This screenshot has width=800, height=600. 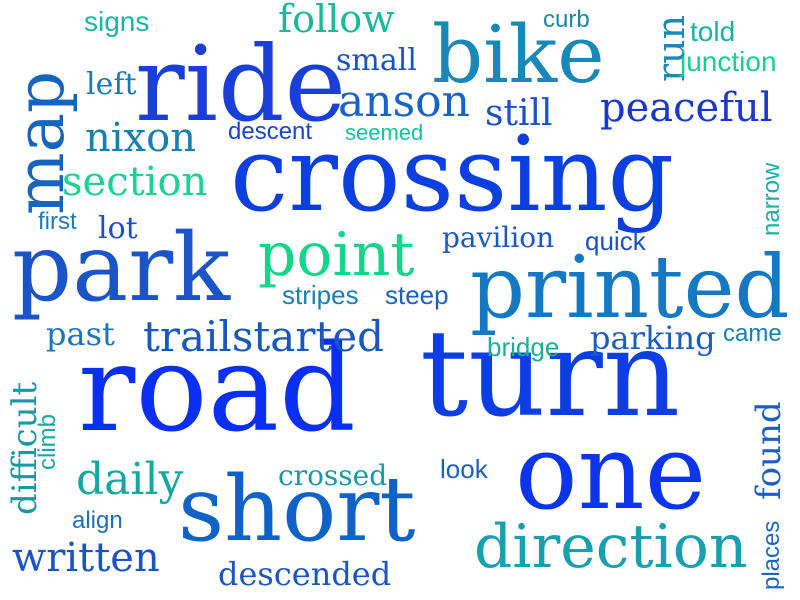 What do you see at coordinates (498, 237) in the screenshot?
I see `word-pavilion: pavilion` at bounding box center [498, 237].